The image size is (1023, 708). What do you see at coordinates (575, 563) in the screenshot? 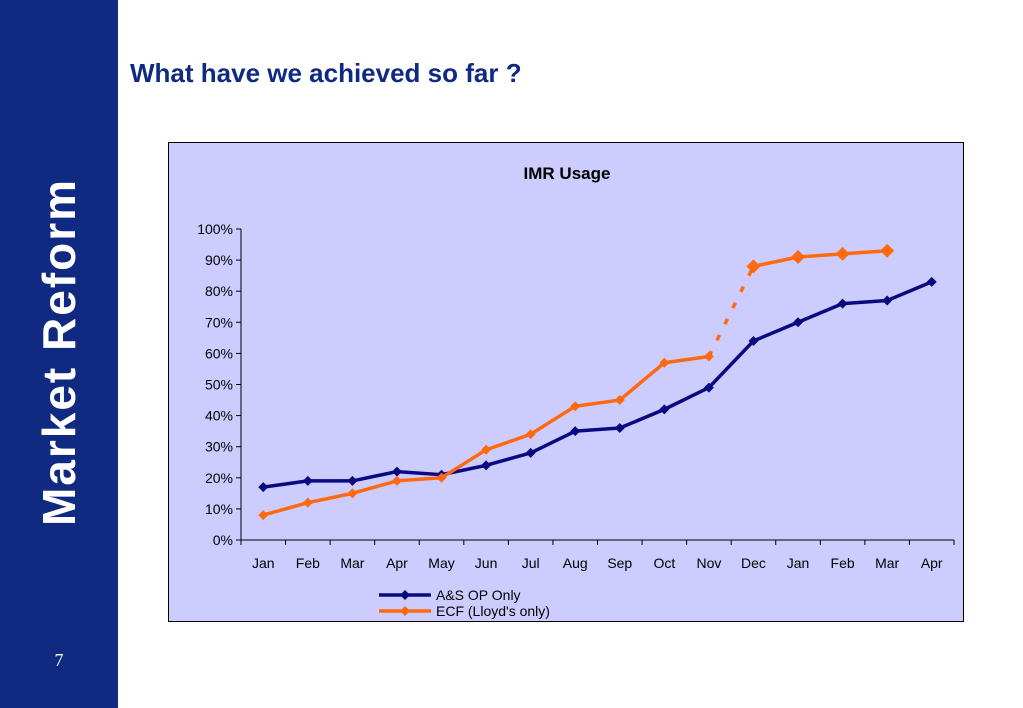
I see `x-tick-label: Aug` at bounding box center [575, 563].